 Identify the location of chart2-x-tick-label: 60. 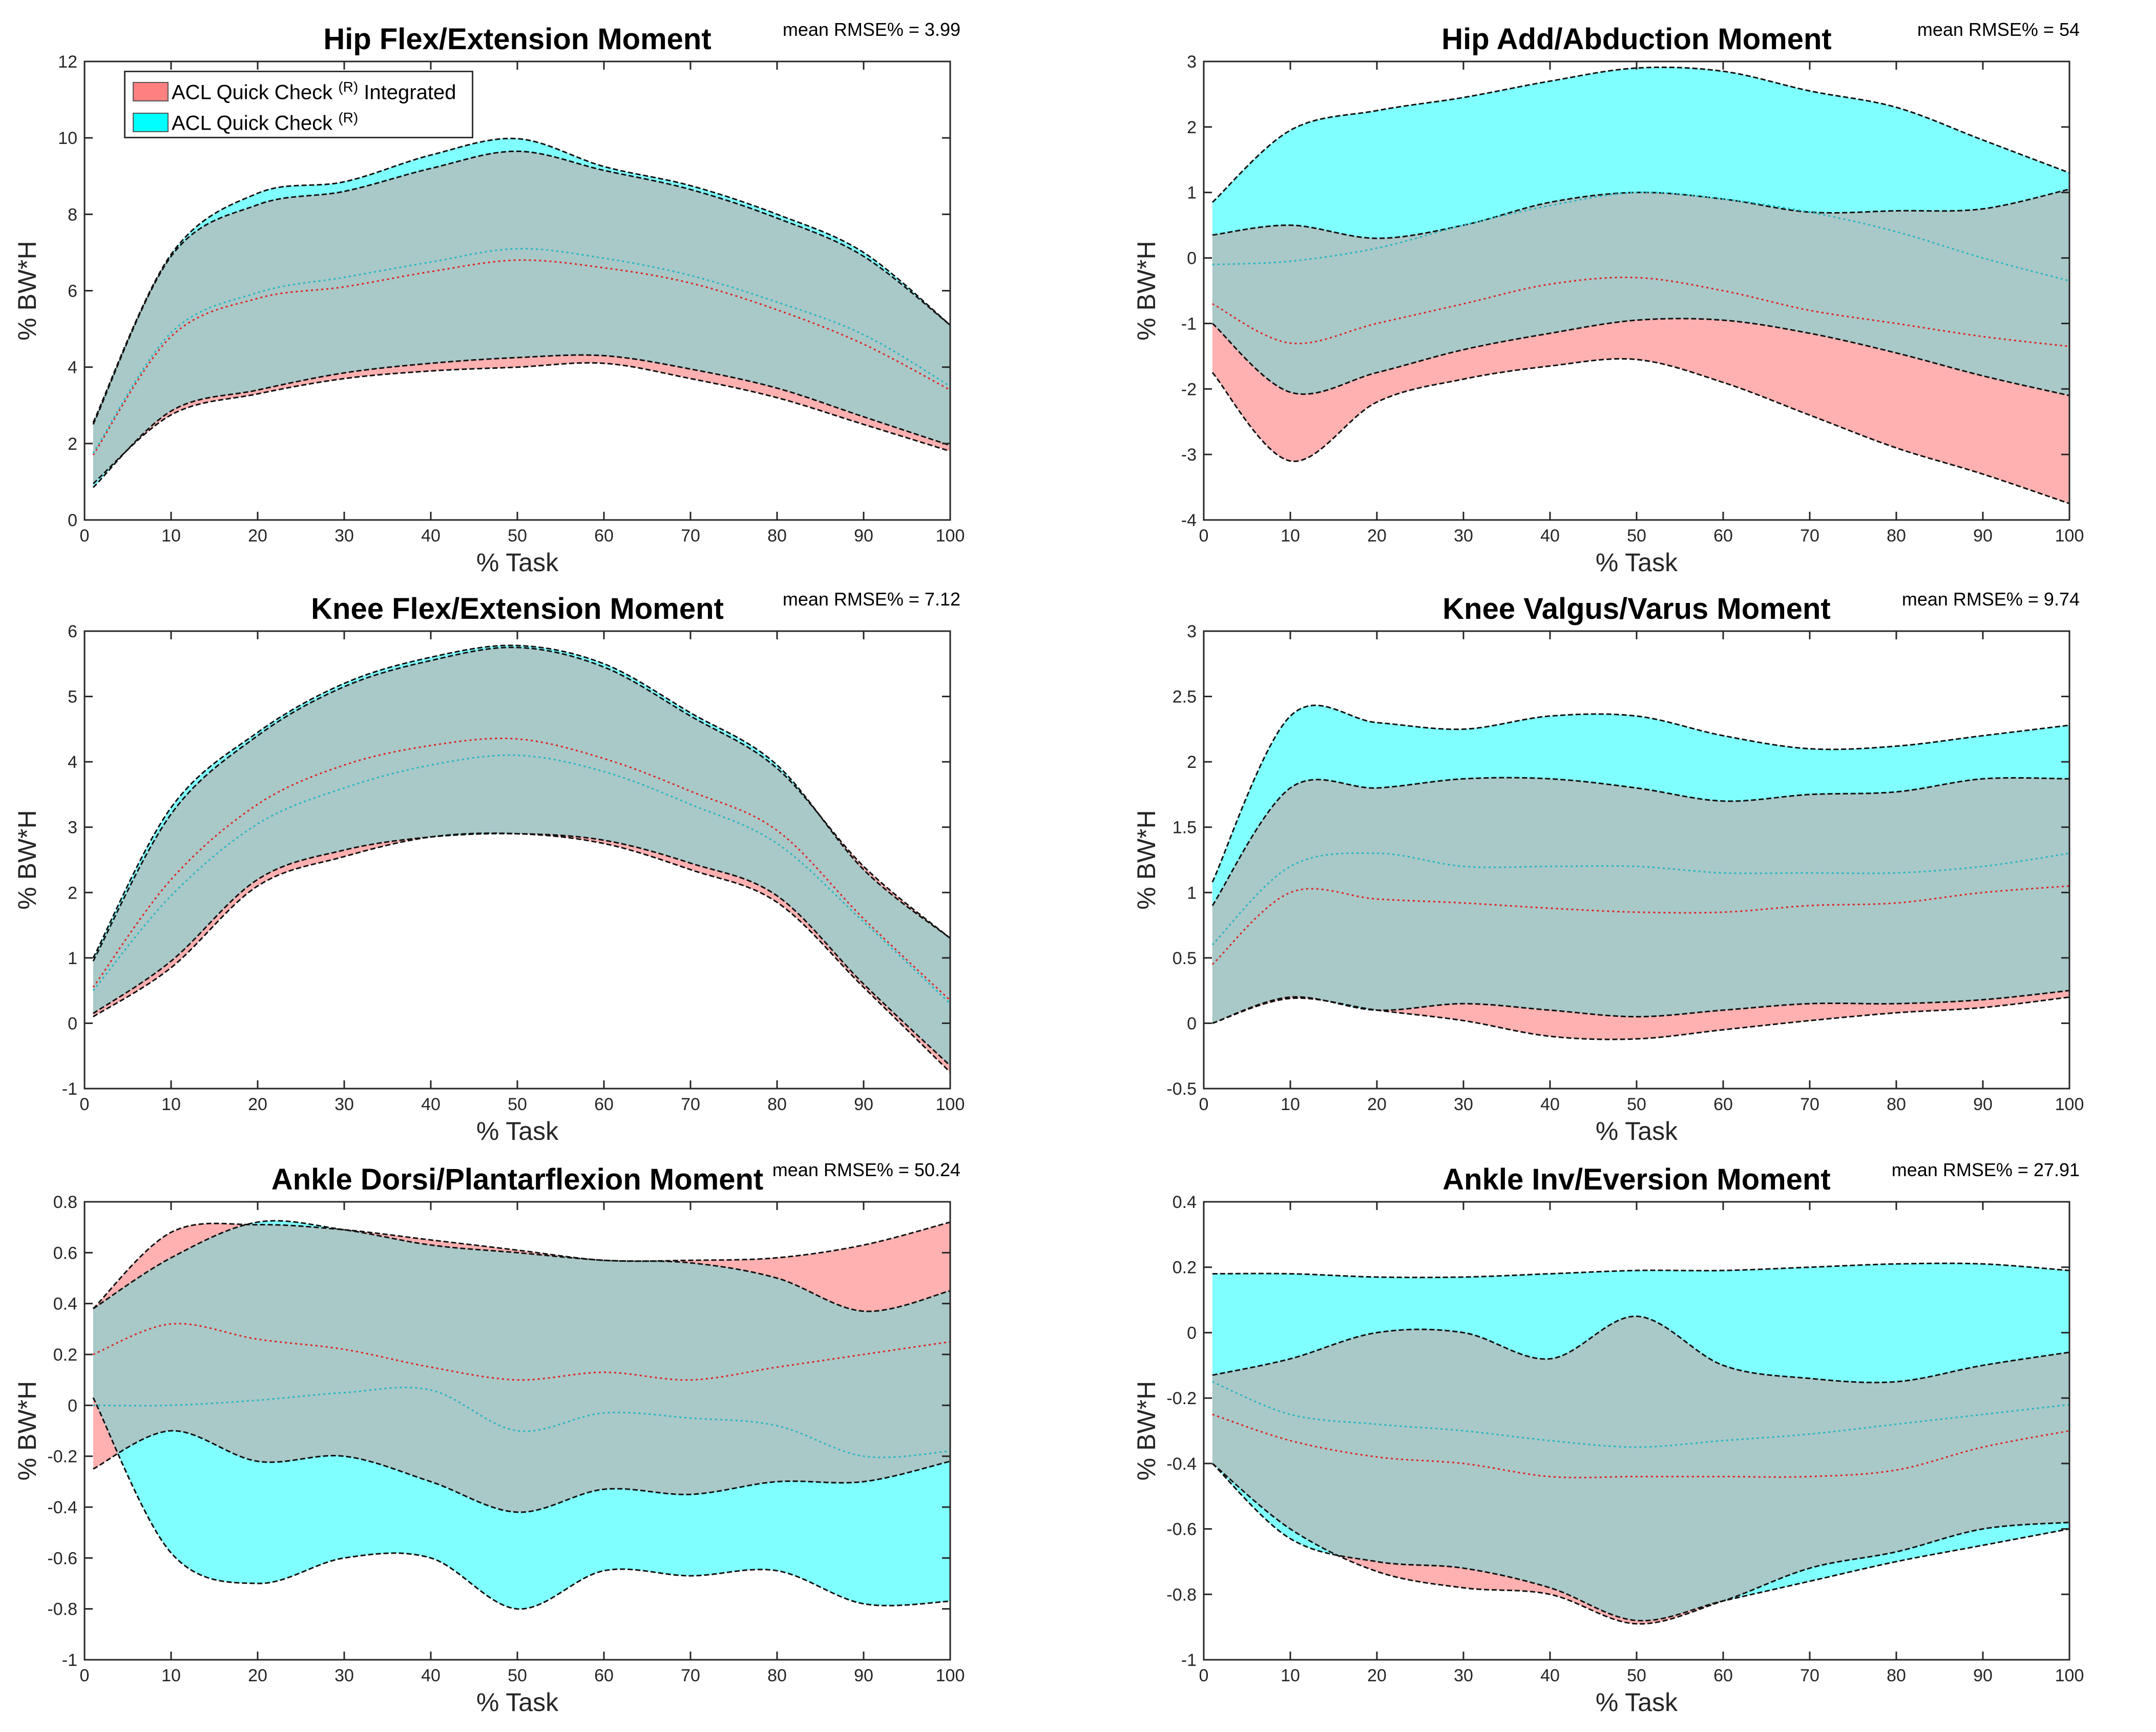
(1723, 536).